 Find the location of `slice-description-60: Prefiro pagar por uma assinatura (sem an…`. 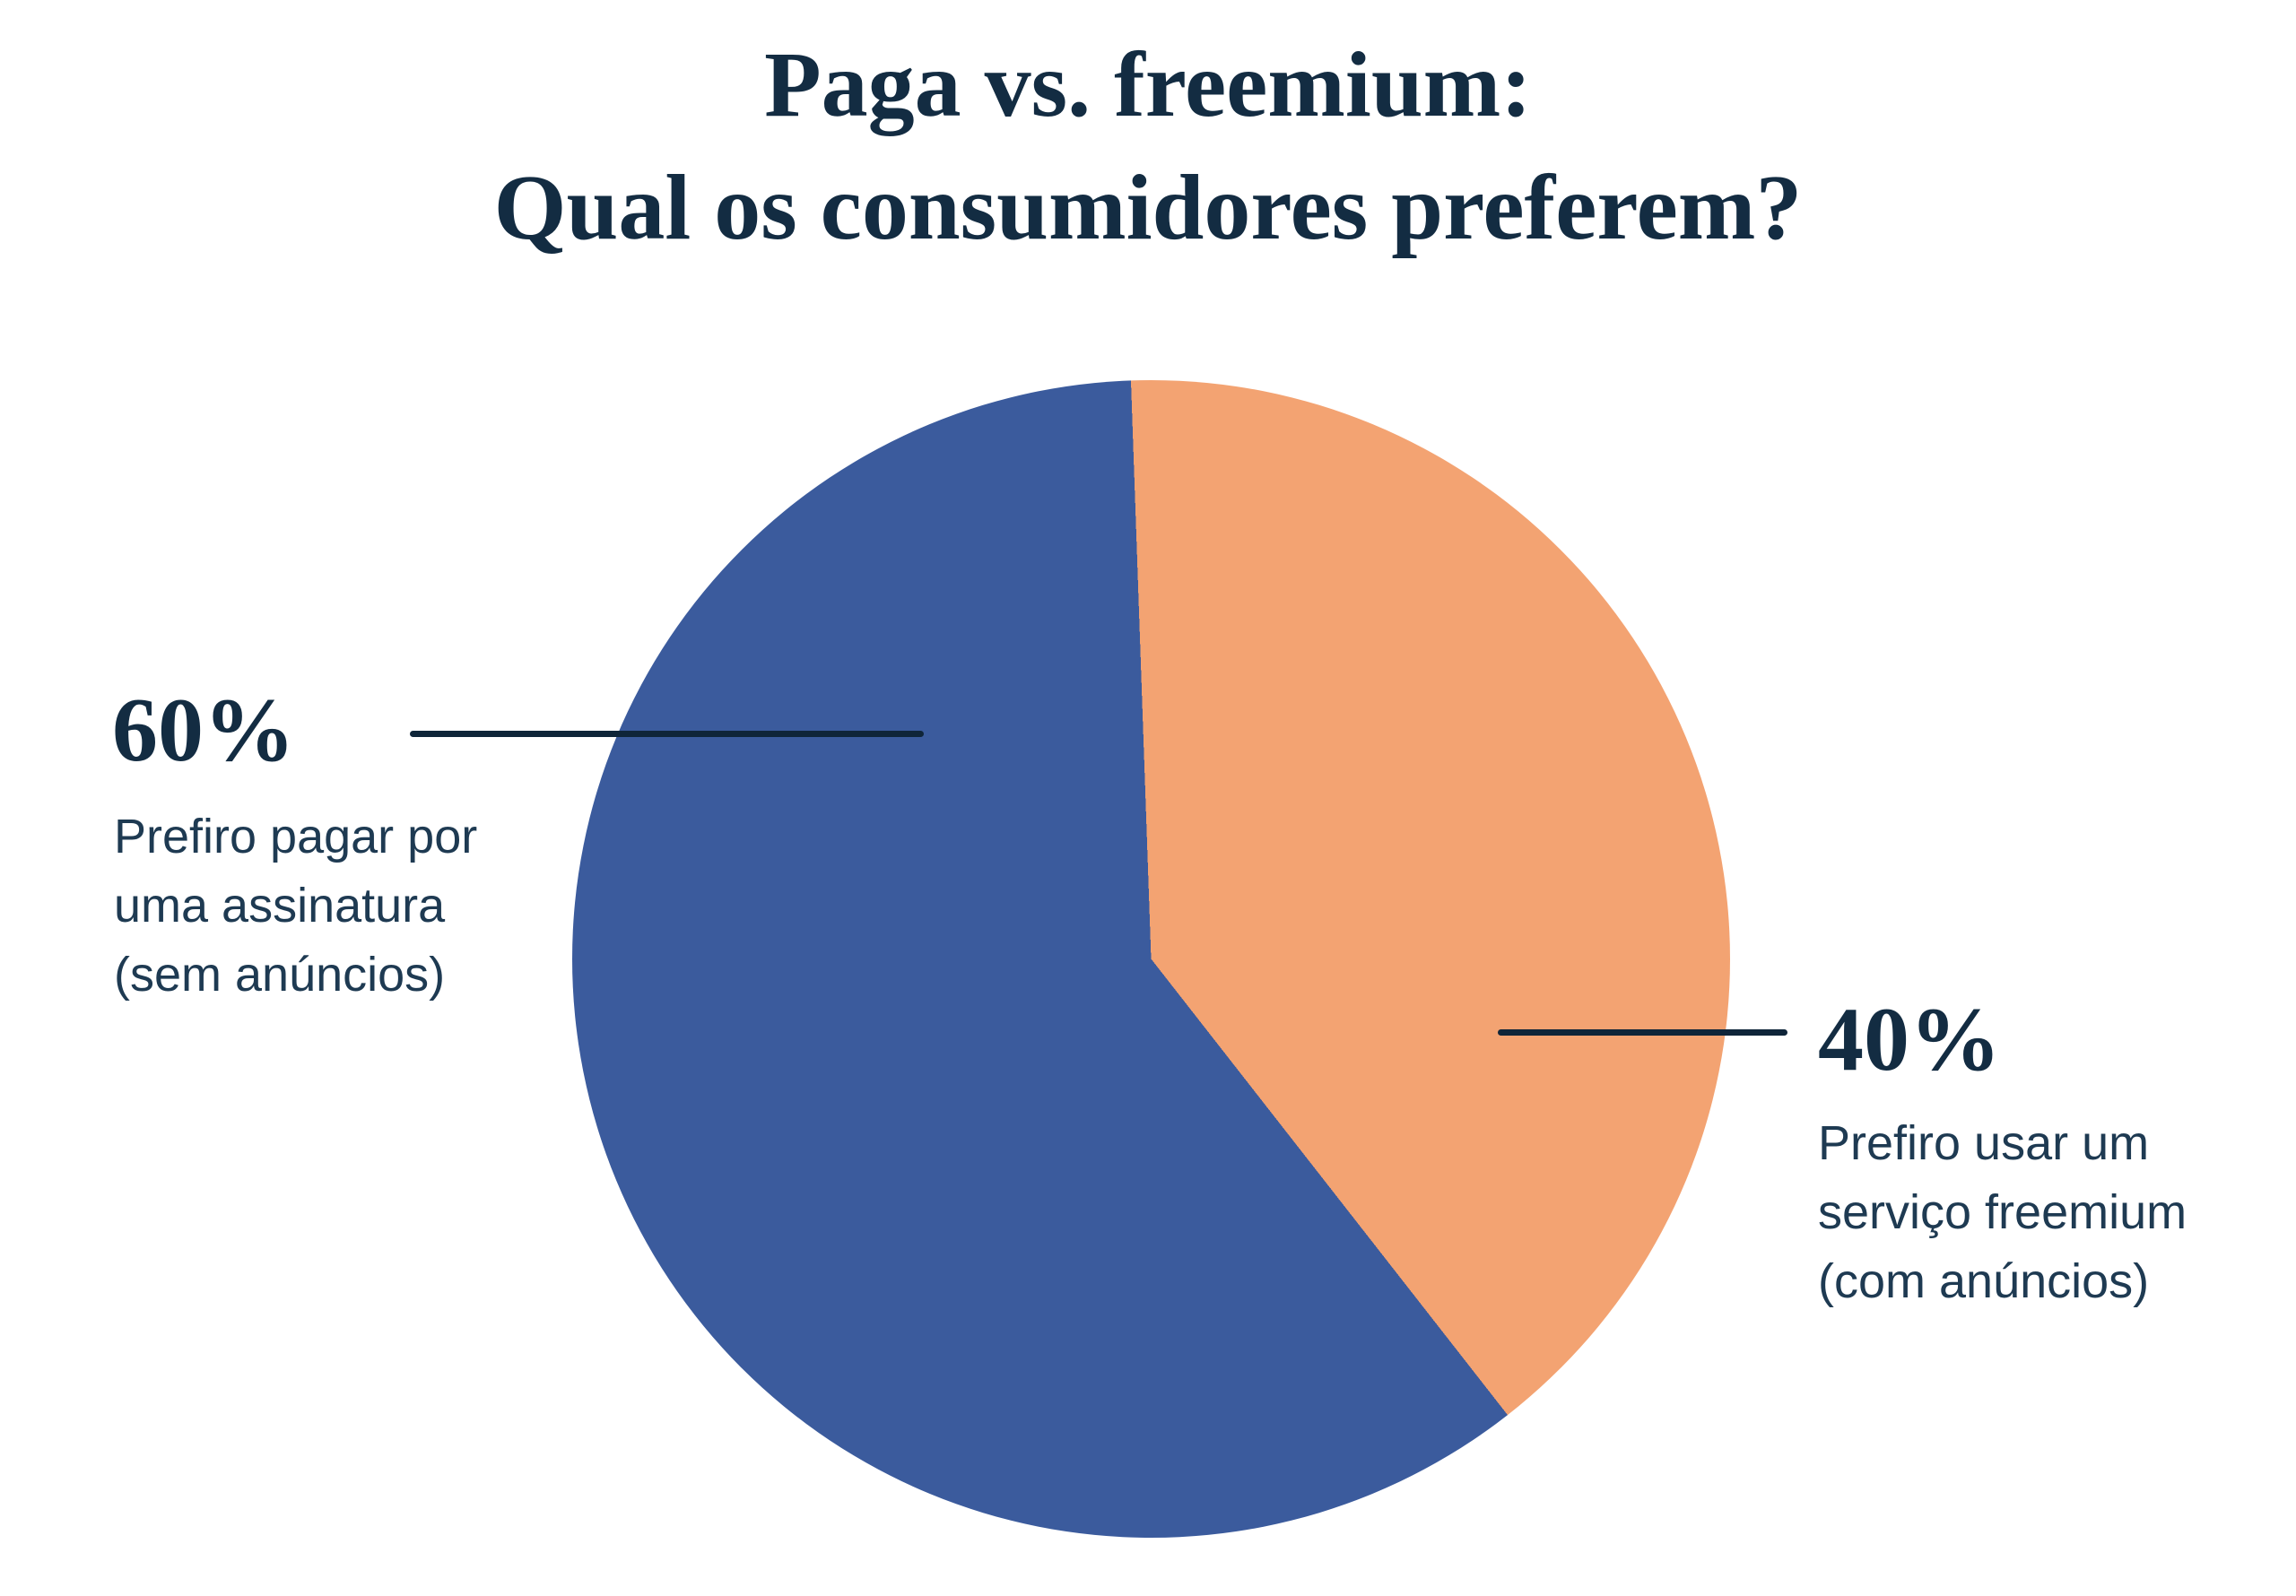

slice-description-60: Prefiro pagar por uma assinatura (sem an… is located at coordinates (295, 906).